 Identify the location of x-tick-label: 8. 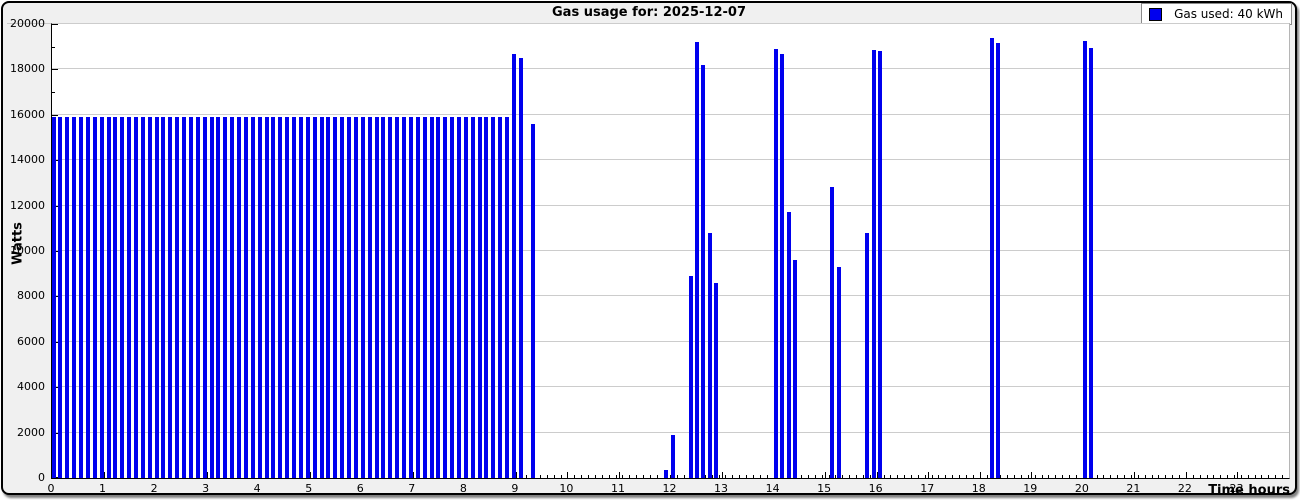
(463, 488).